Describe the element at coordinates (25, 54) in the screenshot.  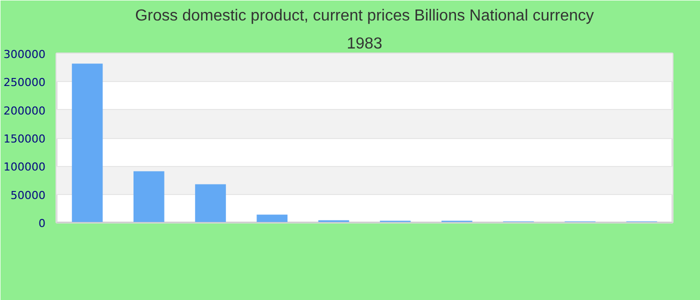
I see `y-tick-label: 300000` at that location.